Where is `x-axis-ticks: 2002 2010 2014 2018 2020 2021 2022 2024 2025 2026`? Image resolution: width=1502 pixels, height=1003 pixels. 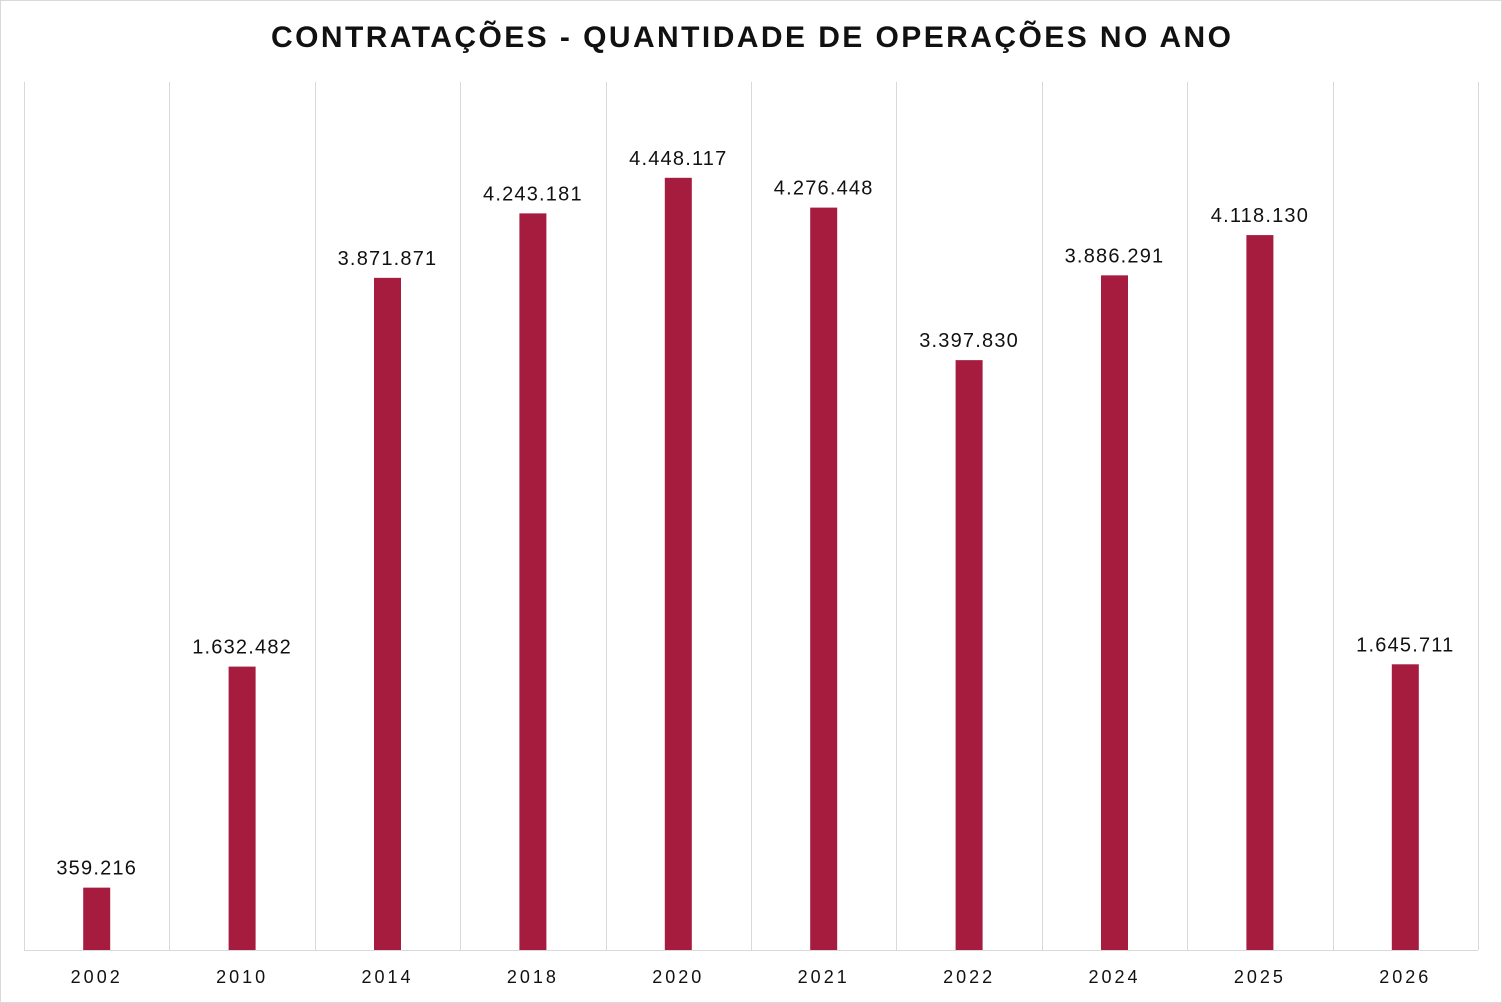 x-axis-ticks: 2002 2010 2014 2018 2020 2021 2022 2024 2025 2026 is located at coordinates (751, 977).